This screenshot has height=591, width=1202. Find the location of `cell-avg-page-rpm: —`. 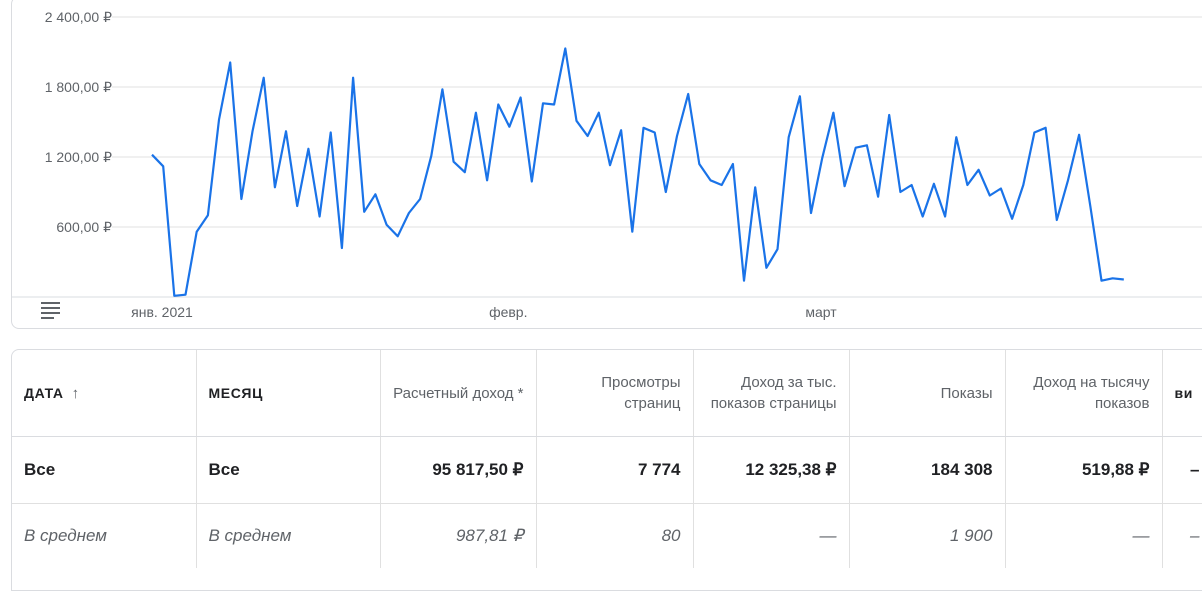

cell-avg-page-rpm: — is located at coordinates (771, 536).